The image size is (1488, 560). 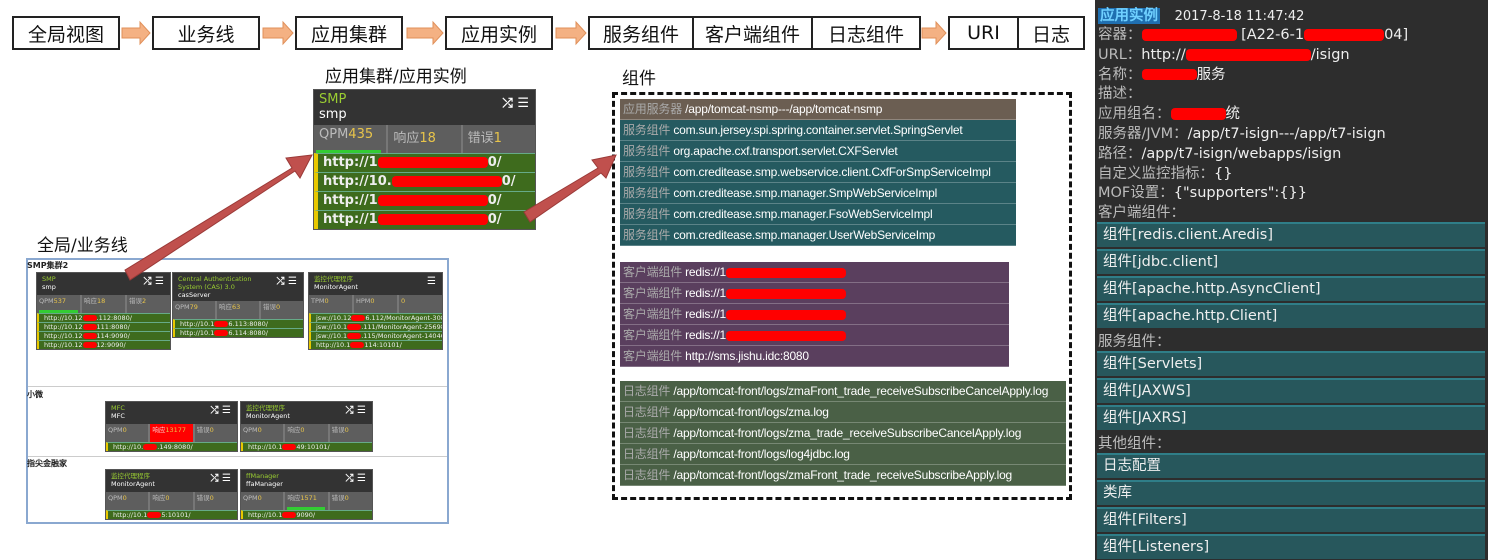 I want to click on instance-url: http://10.1 49:10101/, so click(x=306, y=446).